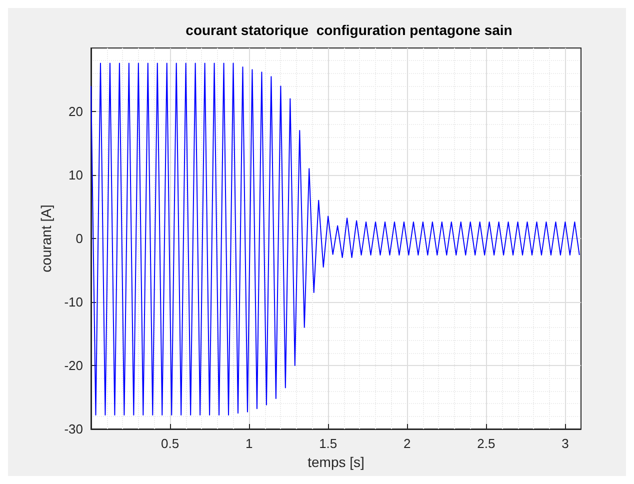  Describe the element at coordinates (170, 443) in the screenshot. I see `x-tick-label: 0.5` at that location.